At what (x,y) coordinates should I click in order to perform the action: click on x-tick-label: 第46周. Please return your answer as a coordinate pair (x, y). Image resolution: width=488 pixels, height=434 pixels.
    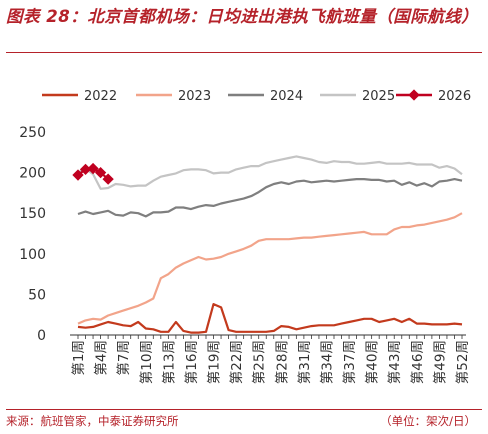
    Looking at the image, I should click on (417, 362).